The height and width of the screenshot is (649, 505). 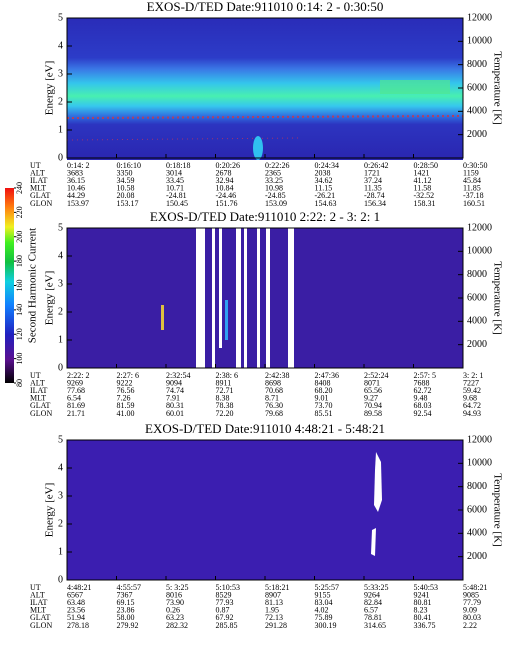 What do you see at coordinates (174, 382) in the screenshot?
I see `table-cell: 9094` at bounding box center [174, 382].